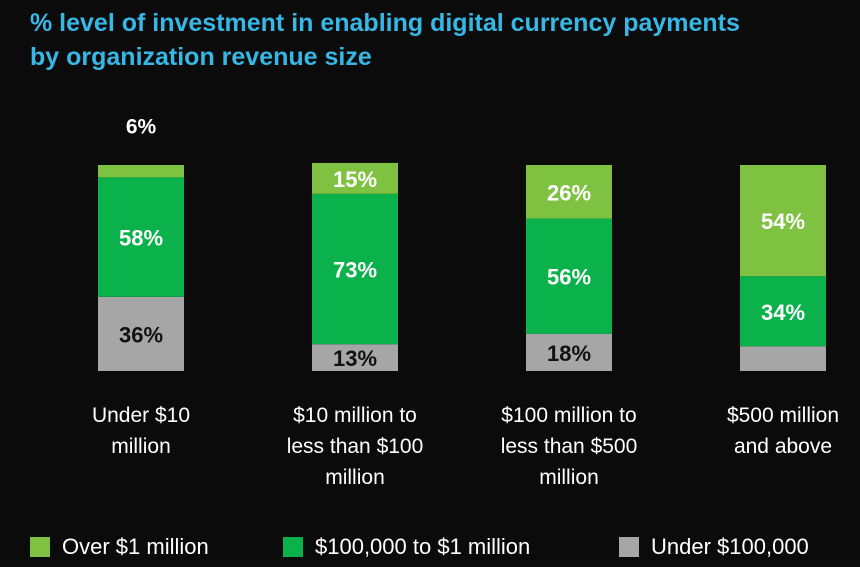 This screenshot has width=860, height=567. Describe the element at coordinates (569, 446) in the screenshot. I see `category-label-3: $100 million to less than $500 million` at that location.